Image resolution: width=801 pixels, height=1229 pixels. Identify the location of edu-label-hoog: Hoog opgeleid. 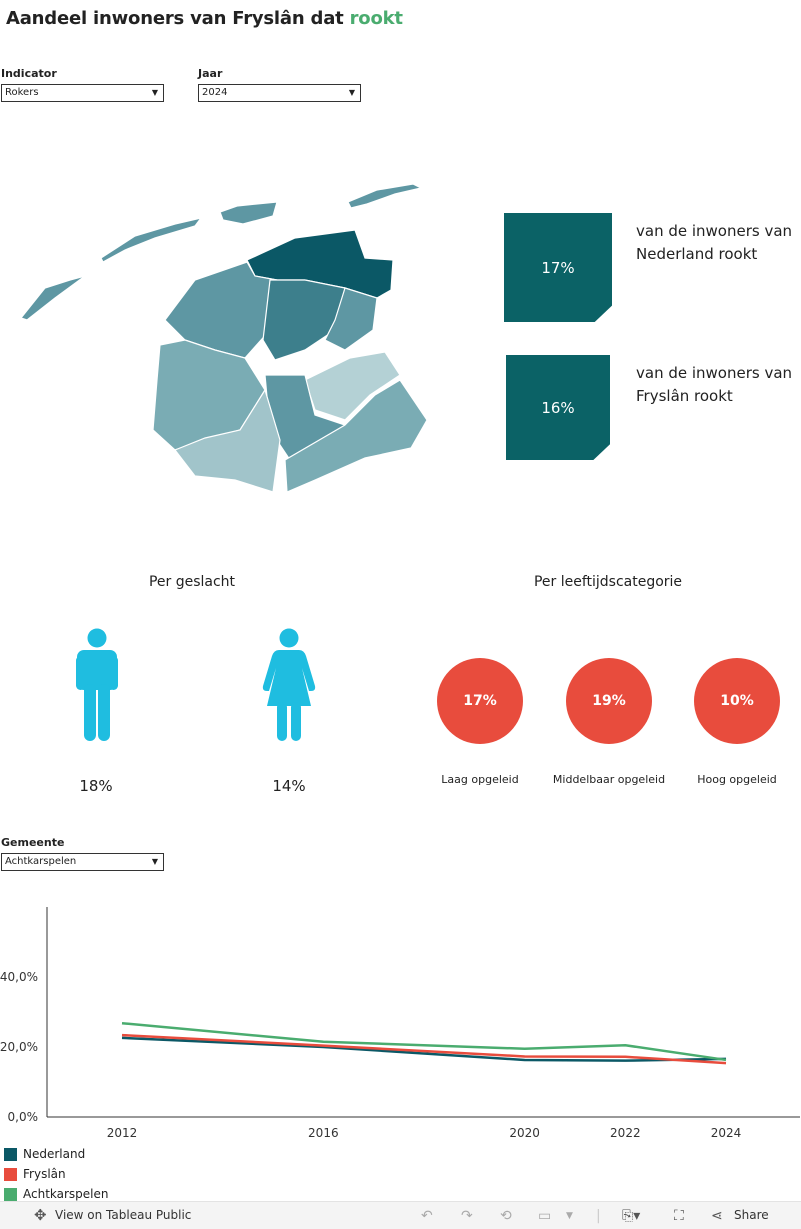
(737, 779).